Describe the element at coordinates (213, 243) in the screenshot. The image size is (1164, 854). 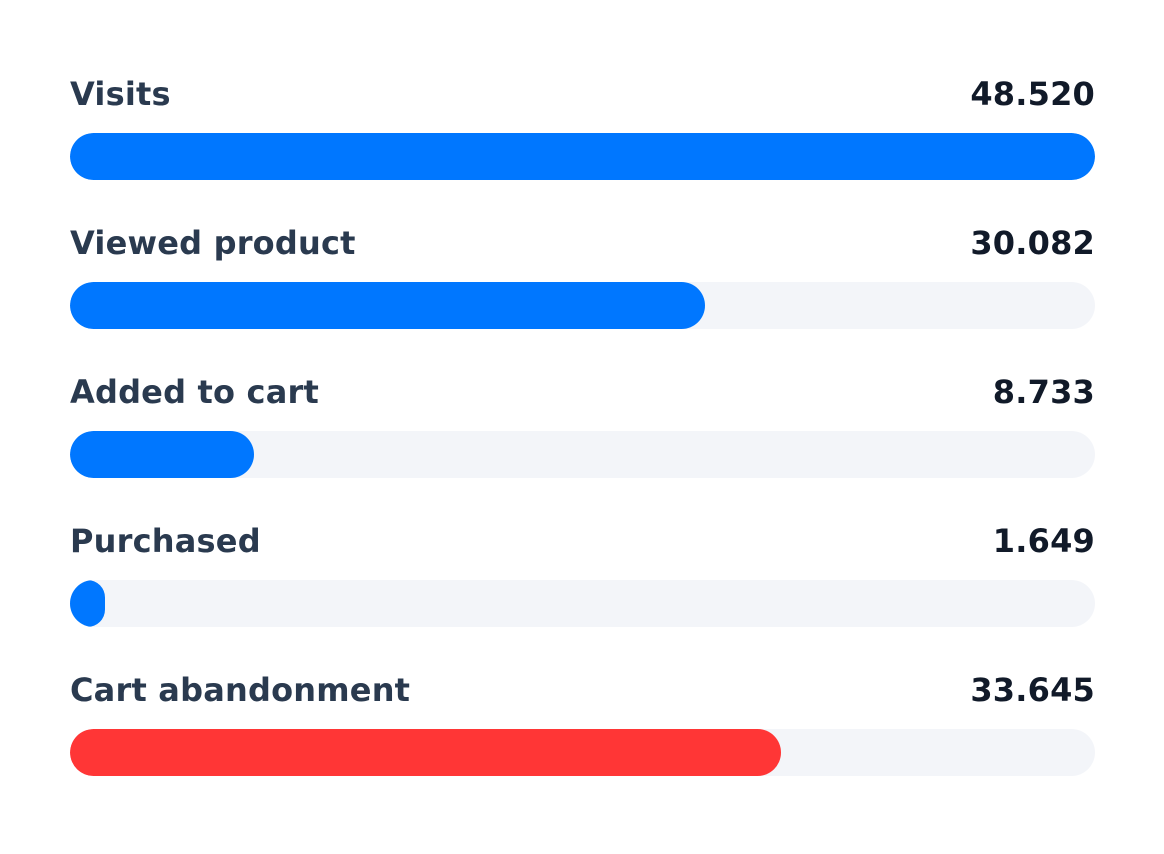
I see `bar-label: Viewed product` at that location.